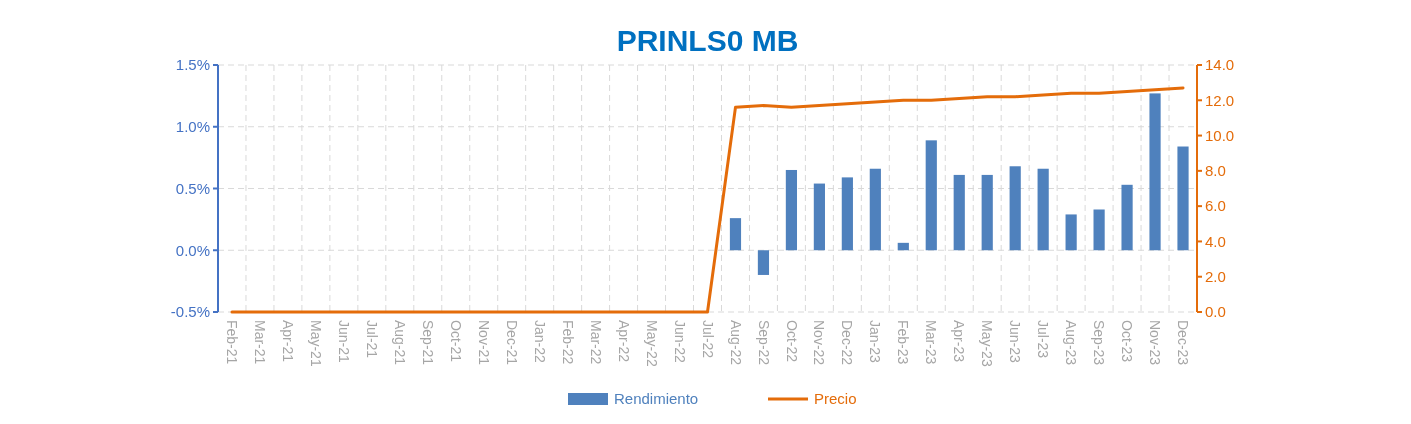 This screenshot has height=424, width=1411. I want to click on x-tick-label: Jun-21, so click(343, 342).